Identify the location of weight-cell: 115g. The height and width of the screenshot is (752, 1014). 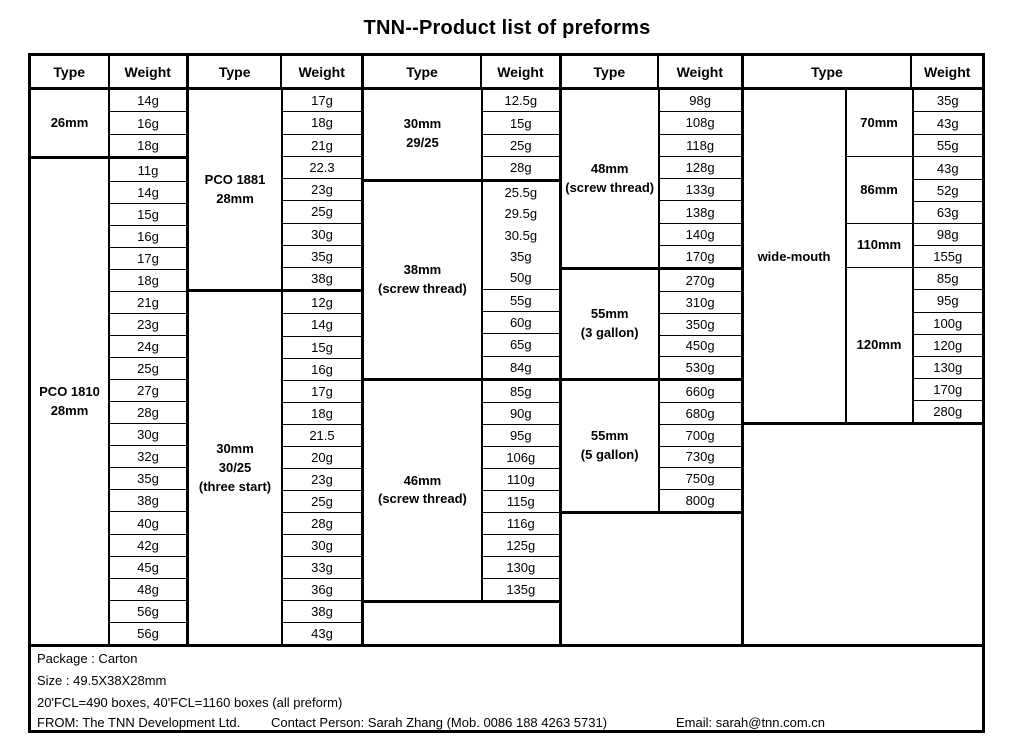
(520, 500).